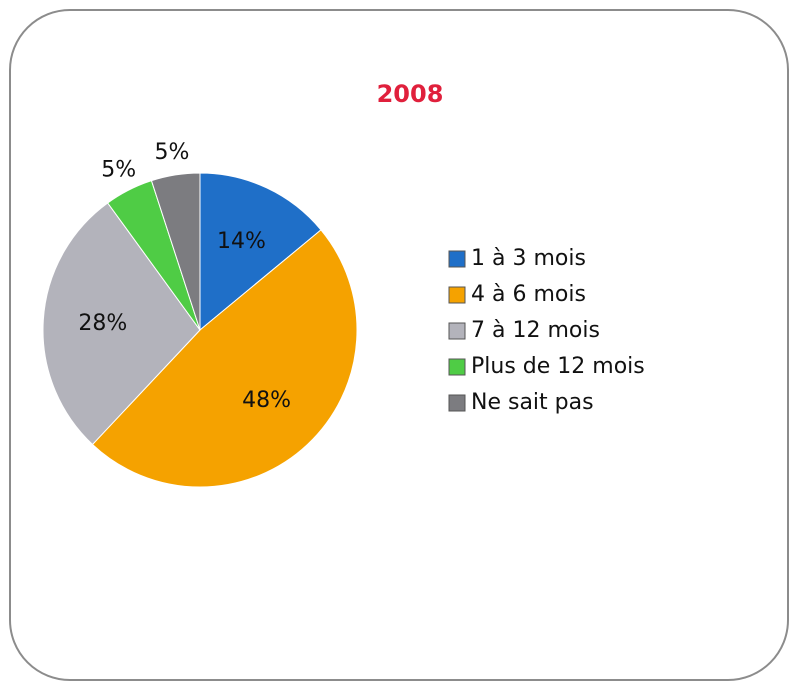 The image size is (800, 686). What do you see at coordinates (532, 402) in the screenshot?
I see `legend-label: Ne sait pas` at bounding box center [532, 402].